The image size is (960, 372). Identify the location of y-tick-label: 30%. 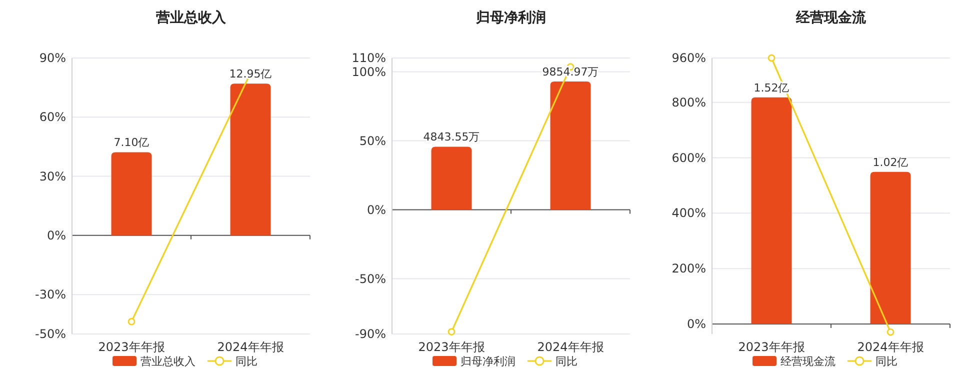
(52, 176).